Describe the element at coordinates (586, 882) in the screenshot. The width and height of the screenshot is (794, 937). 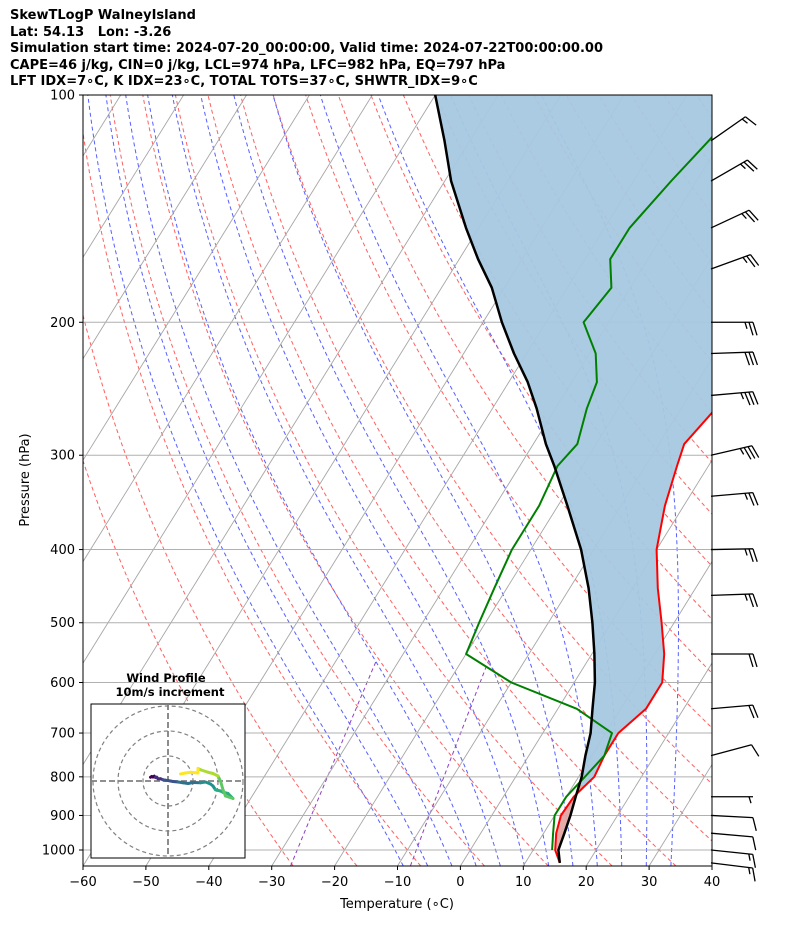
I see `x-tick-label: 20` at that location.